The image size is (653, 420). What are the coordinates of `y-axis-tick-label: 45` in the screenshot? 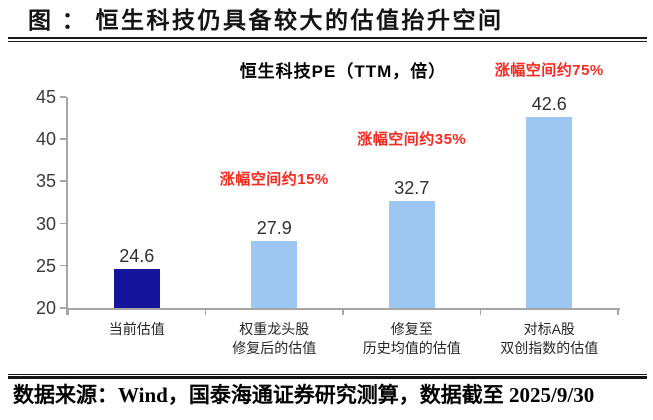 It's located at (45, 97).